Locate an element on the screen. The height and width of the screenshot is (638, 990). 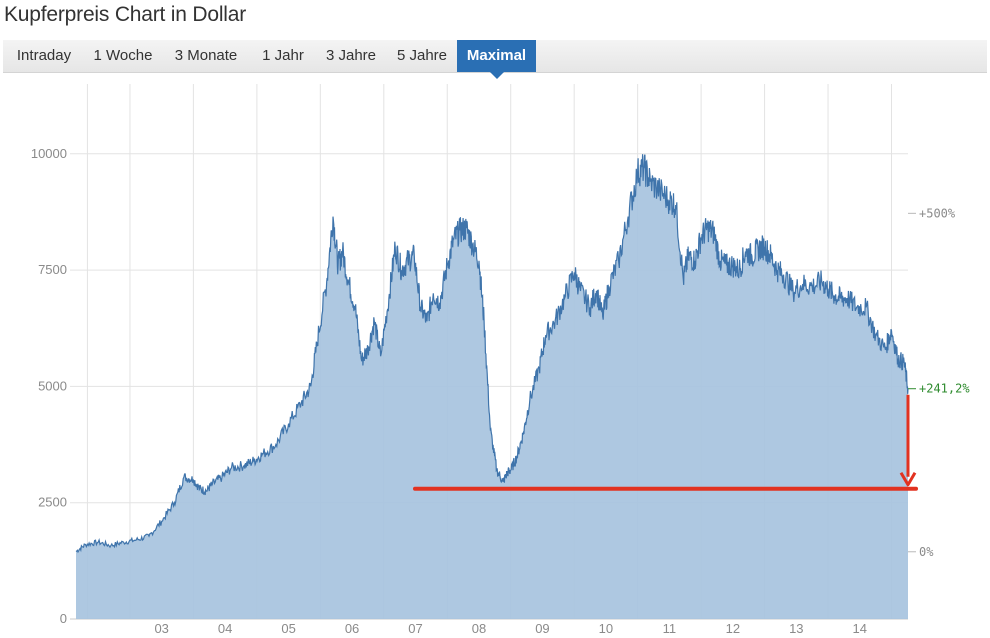
tab-1-woche: 1 Woche is located at coordinates (123, 55).